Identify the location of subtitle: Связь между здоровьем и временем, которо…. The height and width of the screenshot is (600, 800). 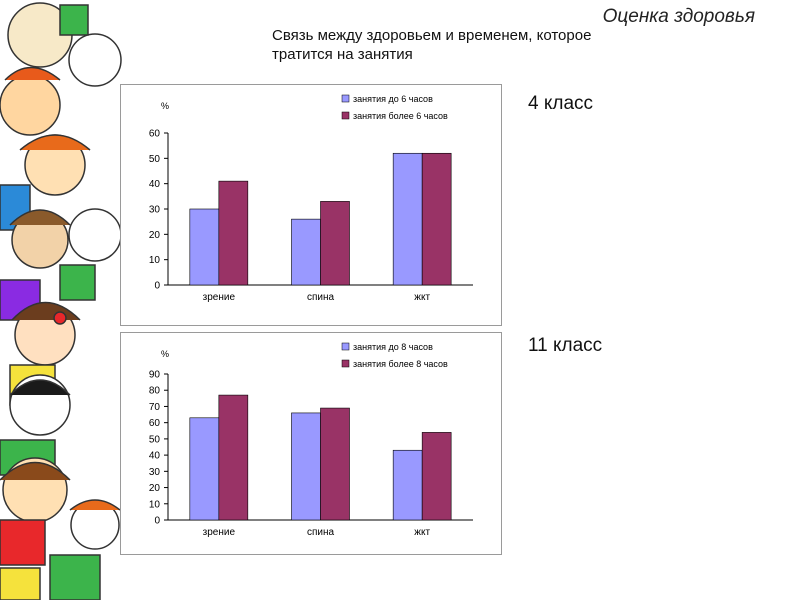
(472, 45).